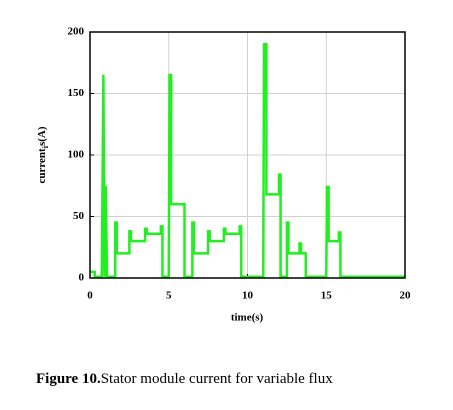 The height and width of the screenshot is (410, 453). Describe the element at coordinates (248, 296) in the screenshot. I see `x-tick-label: 10` at that location.